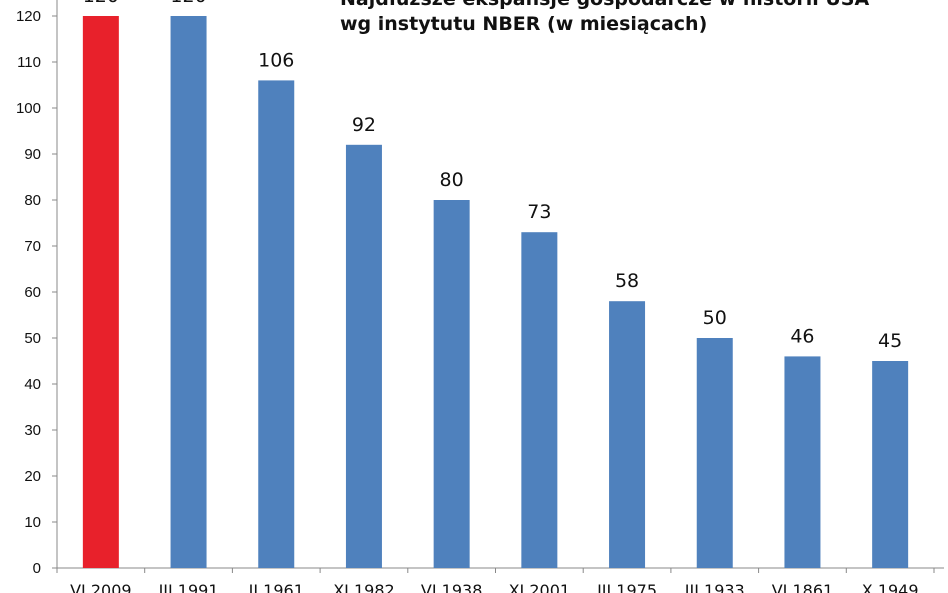 This screenshot has width=948, height=593. Describe the element at coordinates (189, 587) in the screenshot. I see `category-label: III 1991` at that location.